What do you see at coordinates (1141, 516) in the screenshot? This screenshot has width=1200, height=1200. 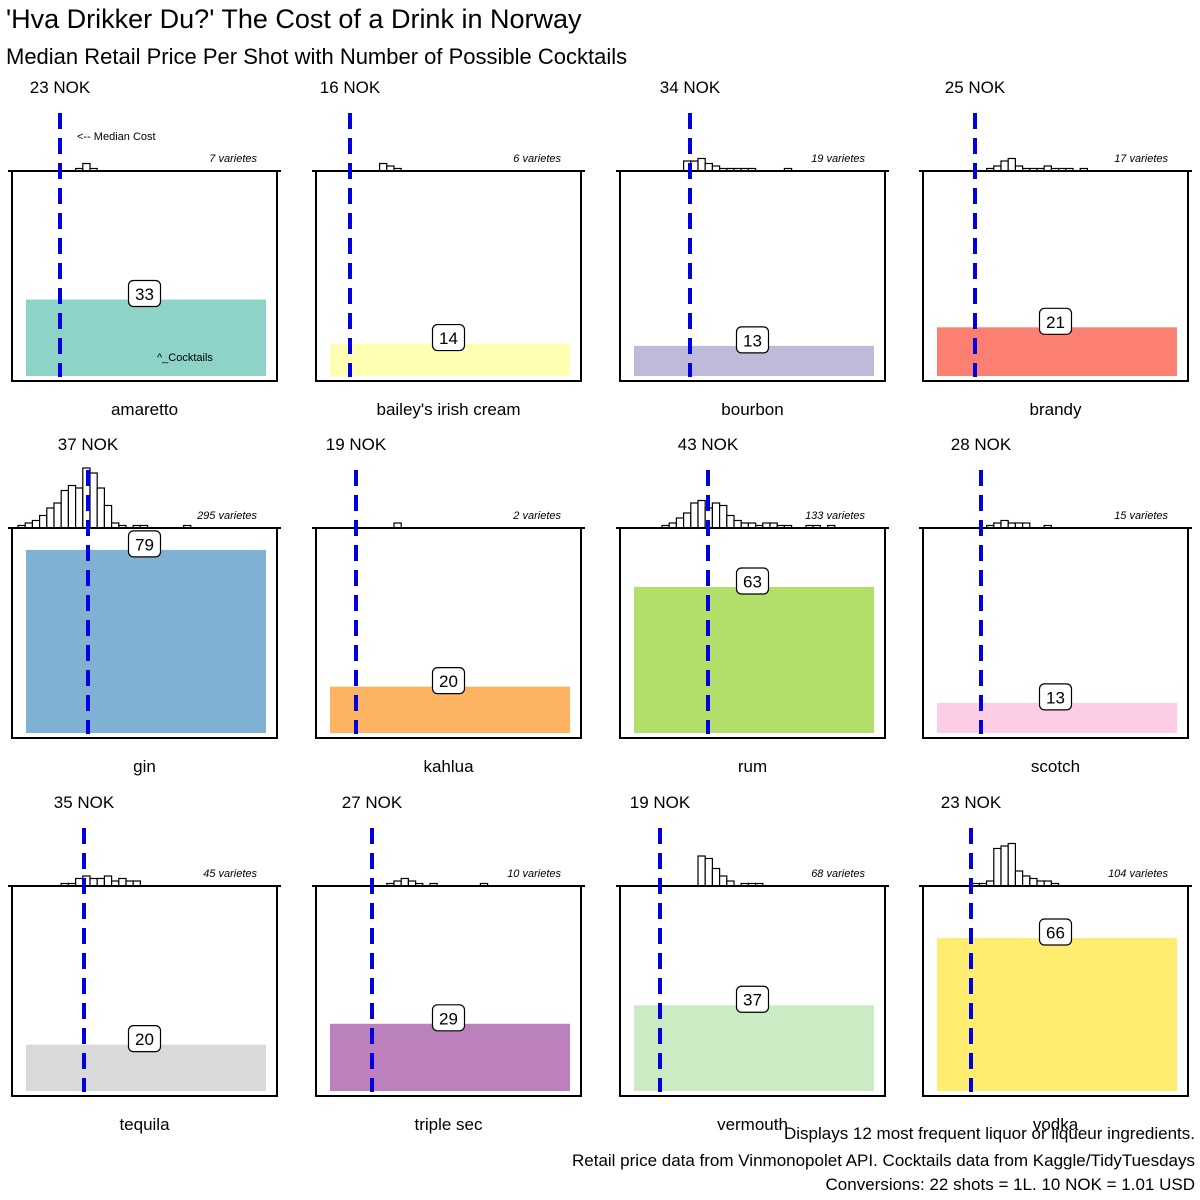 I see `varieties-label: 15 varietes` at bounding box center [1141, 516].